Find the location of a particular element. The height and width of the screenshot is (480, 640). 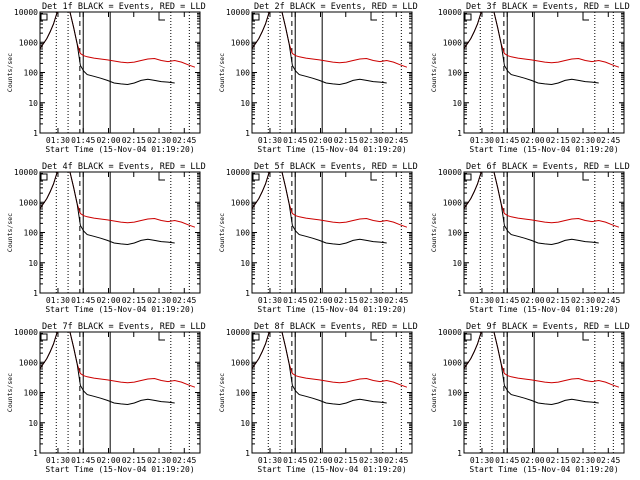

chart-title: Det 2f BLACK = Events, RED = LLD is located at coordinates (336, 7).